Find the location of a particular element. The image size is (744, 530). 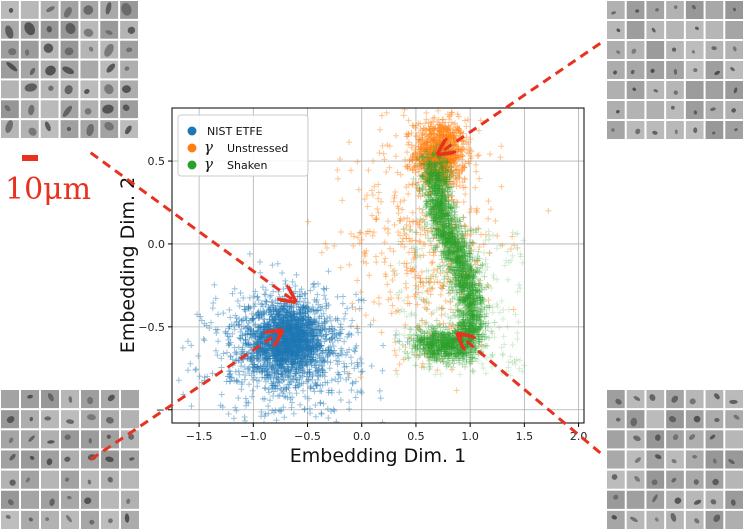

cells-top-left is located at coordinates (70, 70).